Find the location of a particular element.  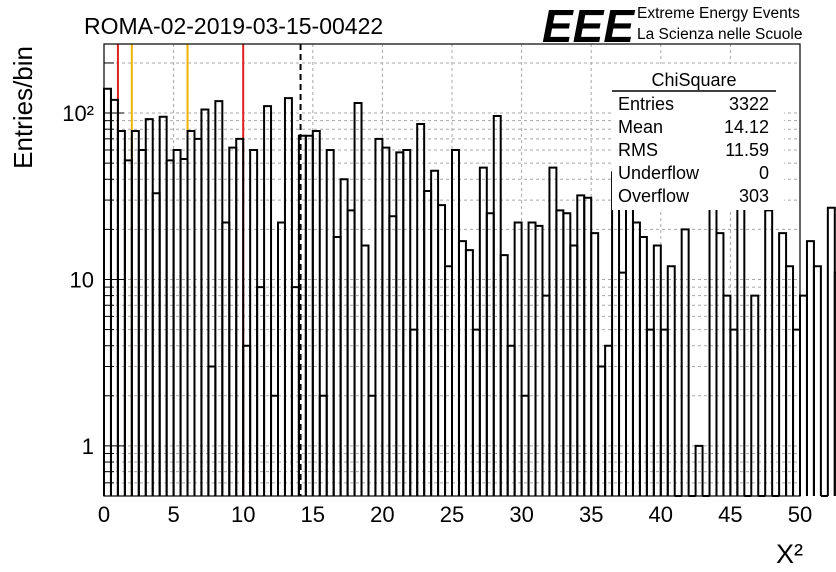

y-tick-label: 10 is located at coordinates (82, 279).